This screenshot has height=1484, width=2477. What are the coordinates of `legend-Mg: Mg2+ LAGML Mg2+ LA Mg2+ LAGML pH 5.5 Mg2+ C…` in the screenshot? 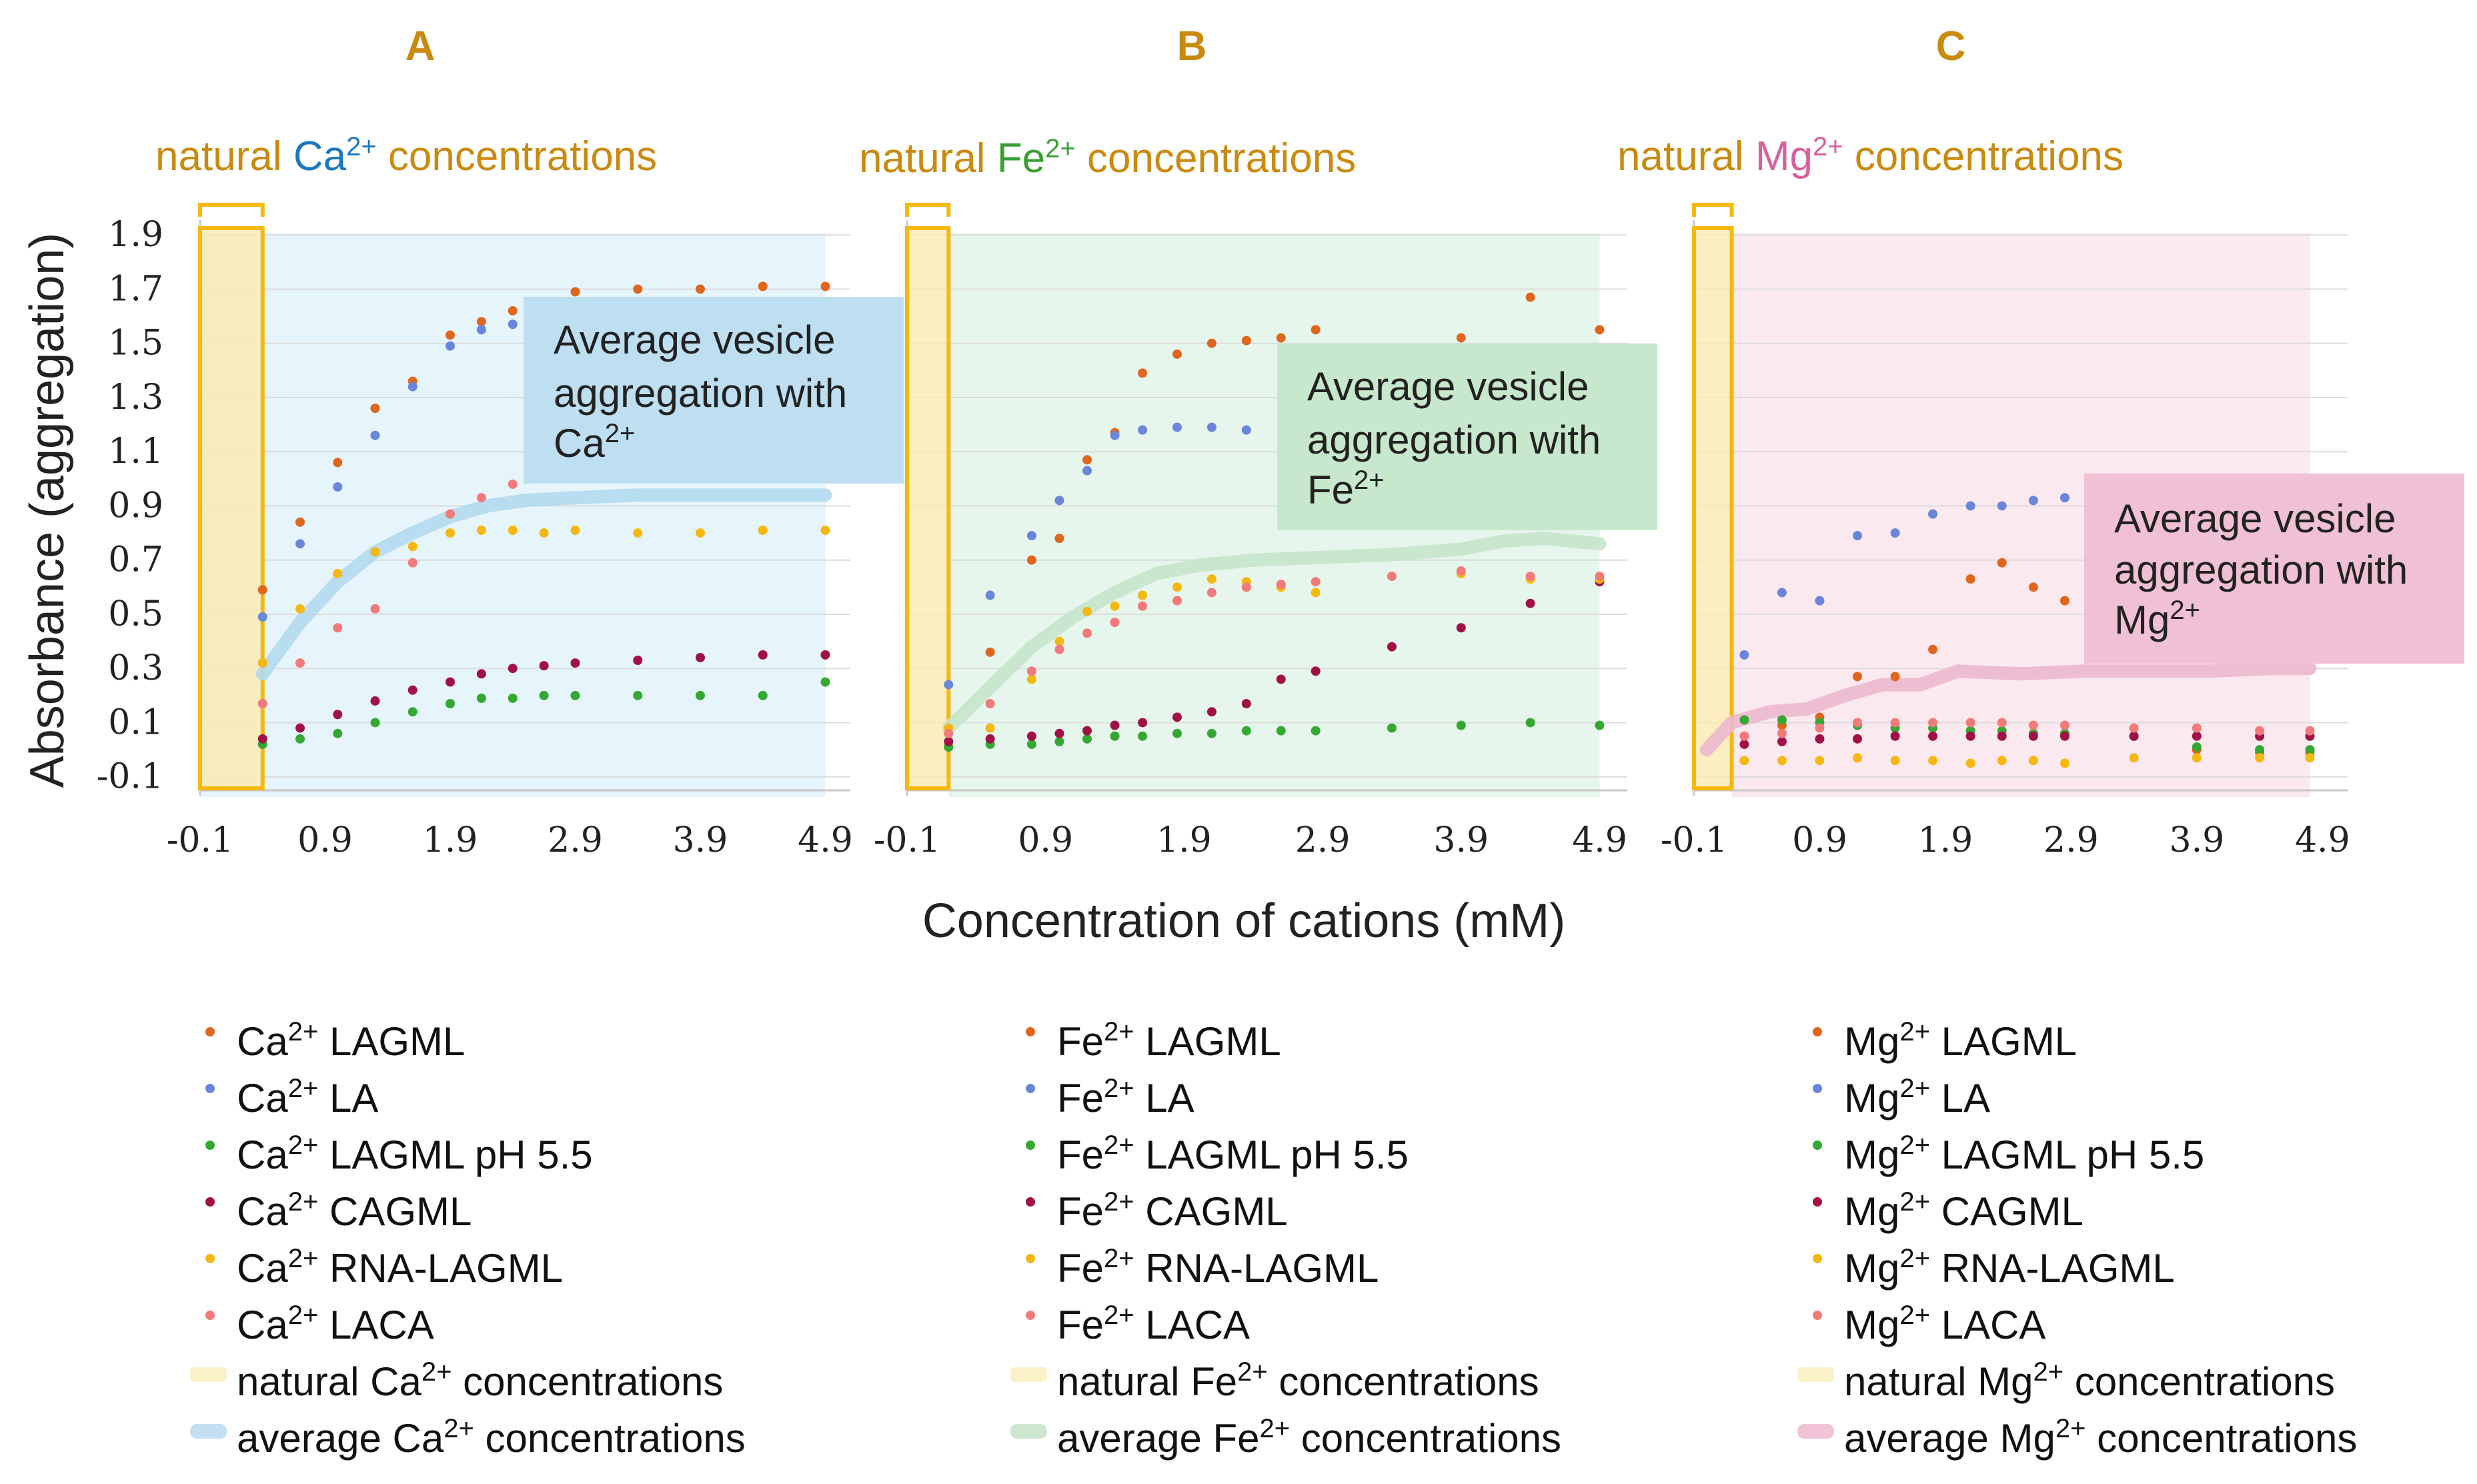 It's located at (2077, 1239).